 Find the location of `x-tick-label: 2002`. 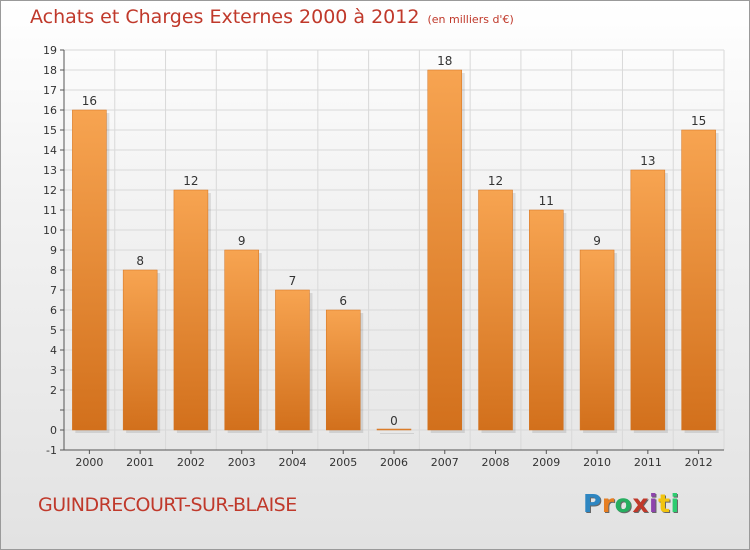

x-tick-label: 2002 is located at coordinates (191, 462).